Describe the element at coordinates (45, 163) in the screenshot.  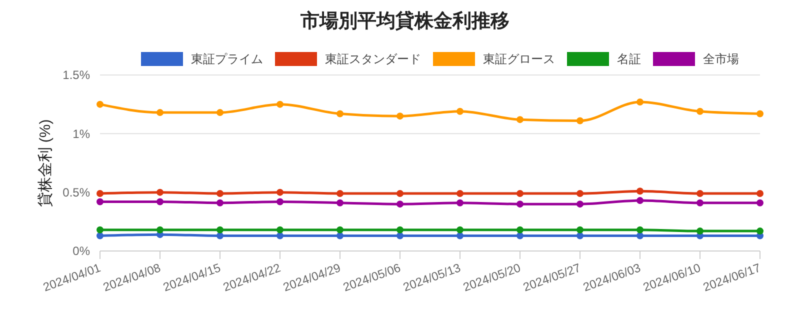
I see `y-axis-title: 貸株金利 (%)` at that location.